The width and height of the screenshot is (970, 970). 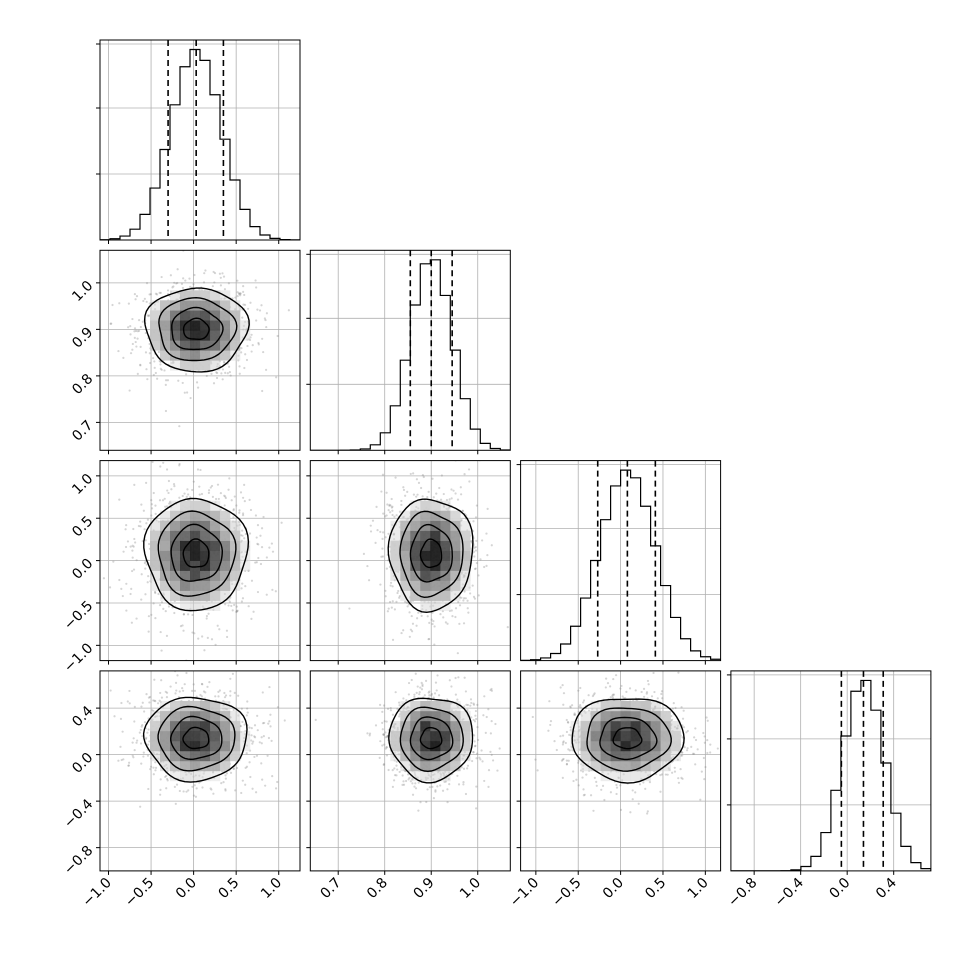 What do you see at coordinates (181, 568) in the screenshot?
I see `density-panel-2-0: −1.0−0.50.00.51.0` at bounding box center [181, 568].